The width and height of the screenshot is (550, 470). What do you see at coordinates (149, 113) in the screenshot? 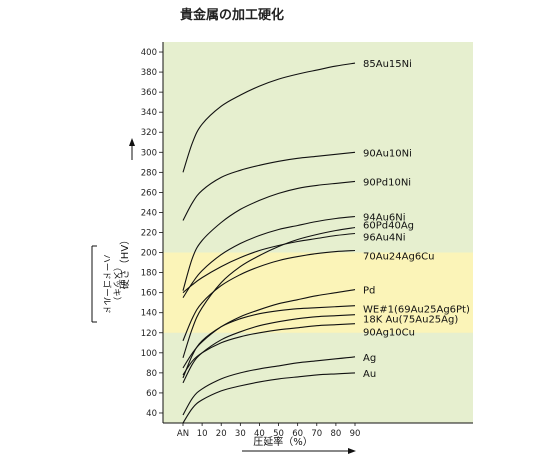
I see `y-tick-label: 340` at bounding box center [149, 113].